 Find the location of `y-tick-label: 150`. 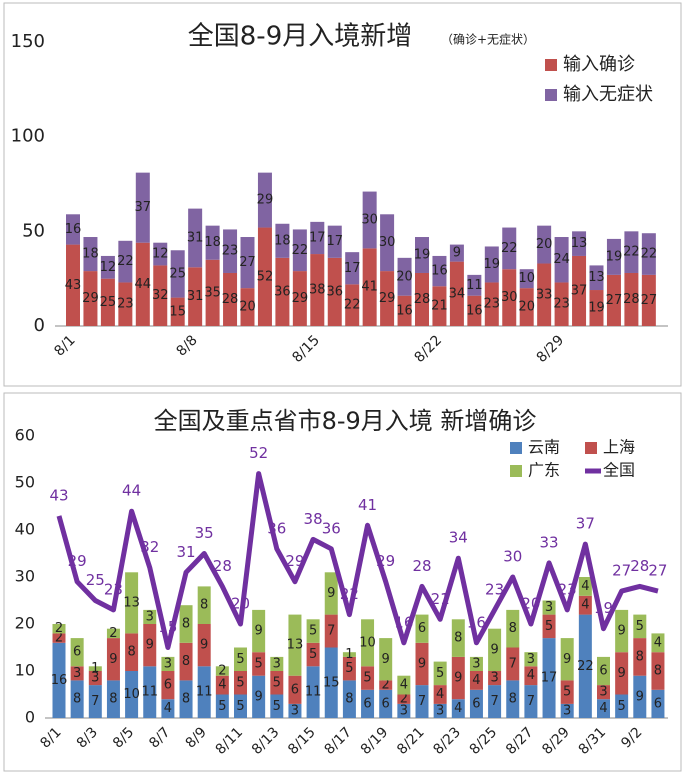

y-tick-label: 150 is located at coordinates (28, 41).